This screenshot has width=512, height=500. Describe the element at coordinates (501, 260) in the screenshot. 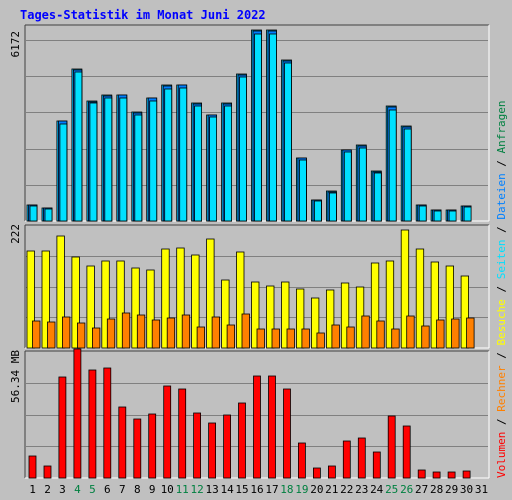

I see `legend-item-seiten: Seiten` at that location.